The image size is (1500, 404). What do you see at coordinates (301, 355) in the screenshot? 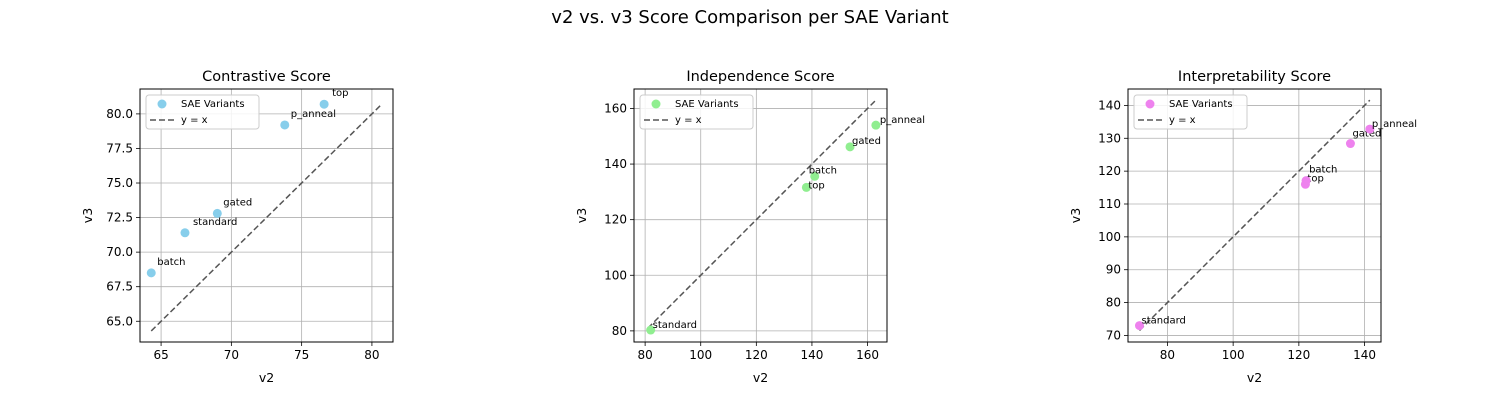
I see `x-tick-label: 75` at bounding box center [301, 355].